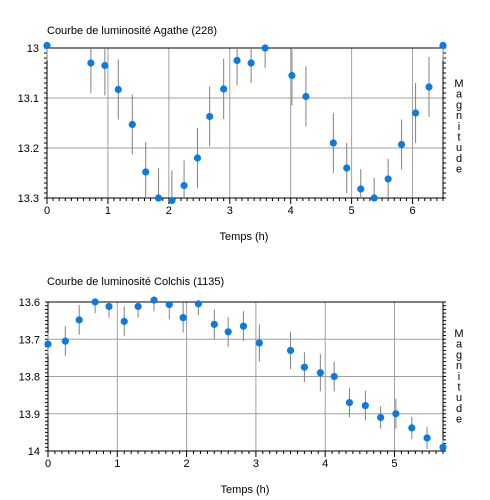 The height and width of the screenshot is (500, 490). Describe the element at coordinates (29, 340) in the screenshot. I see `y-tick-label: 13.7` at that location.